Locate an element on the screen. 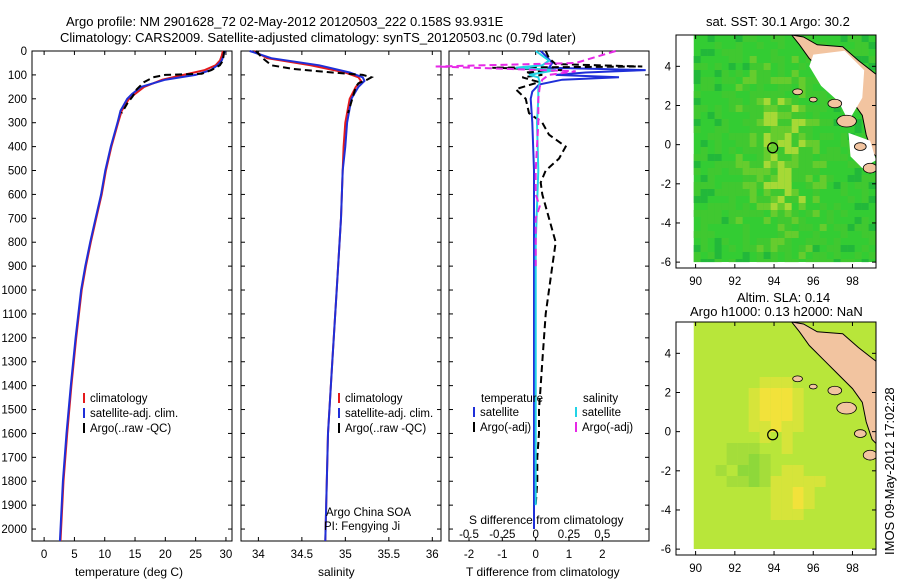  y-tick-label: 1100 is located at coordinates (14, 315).